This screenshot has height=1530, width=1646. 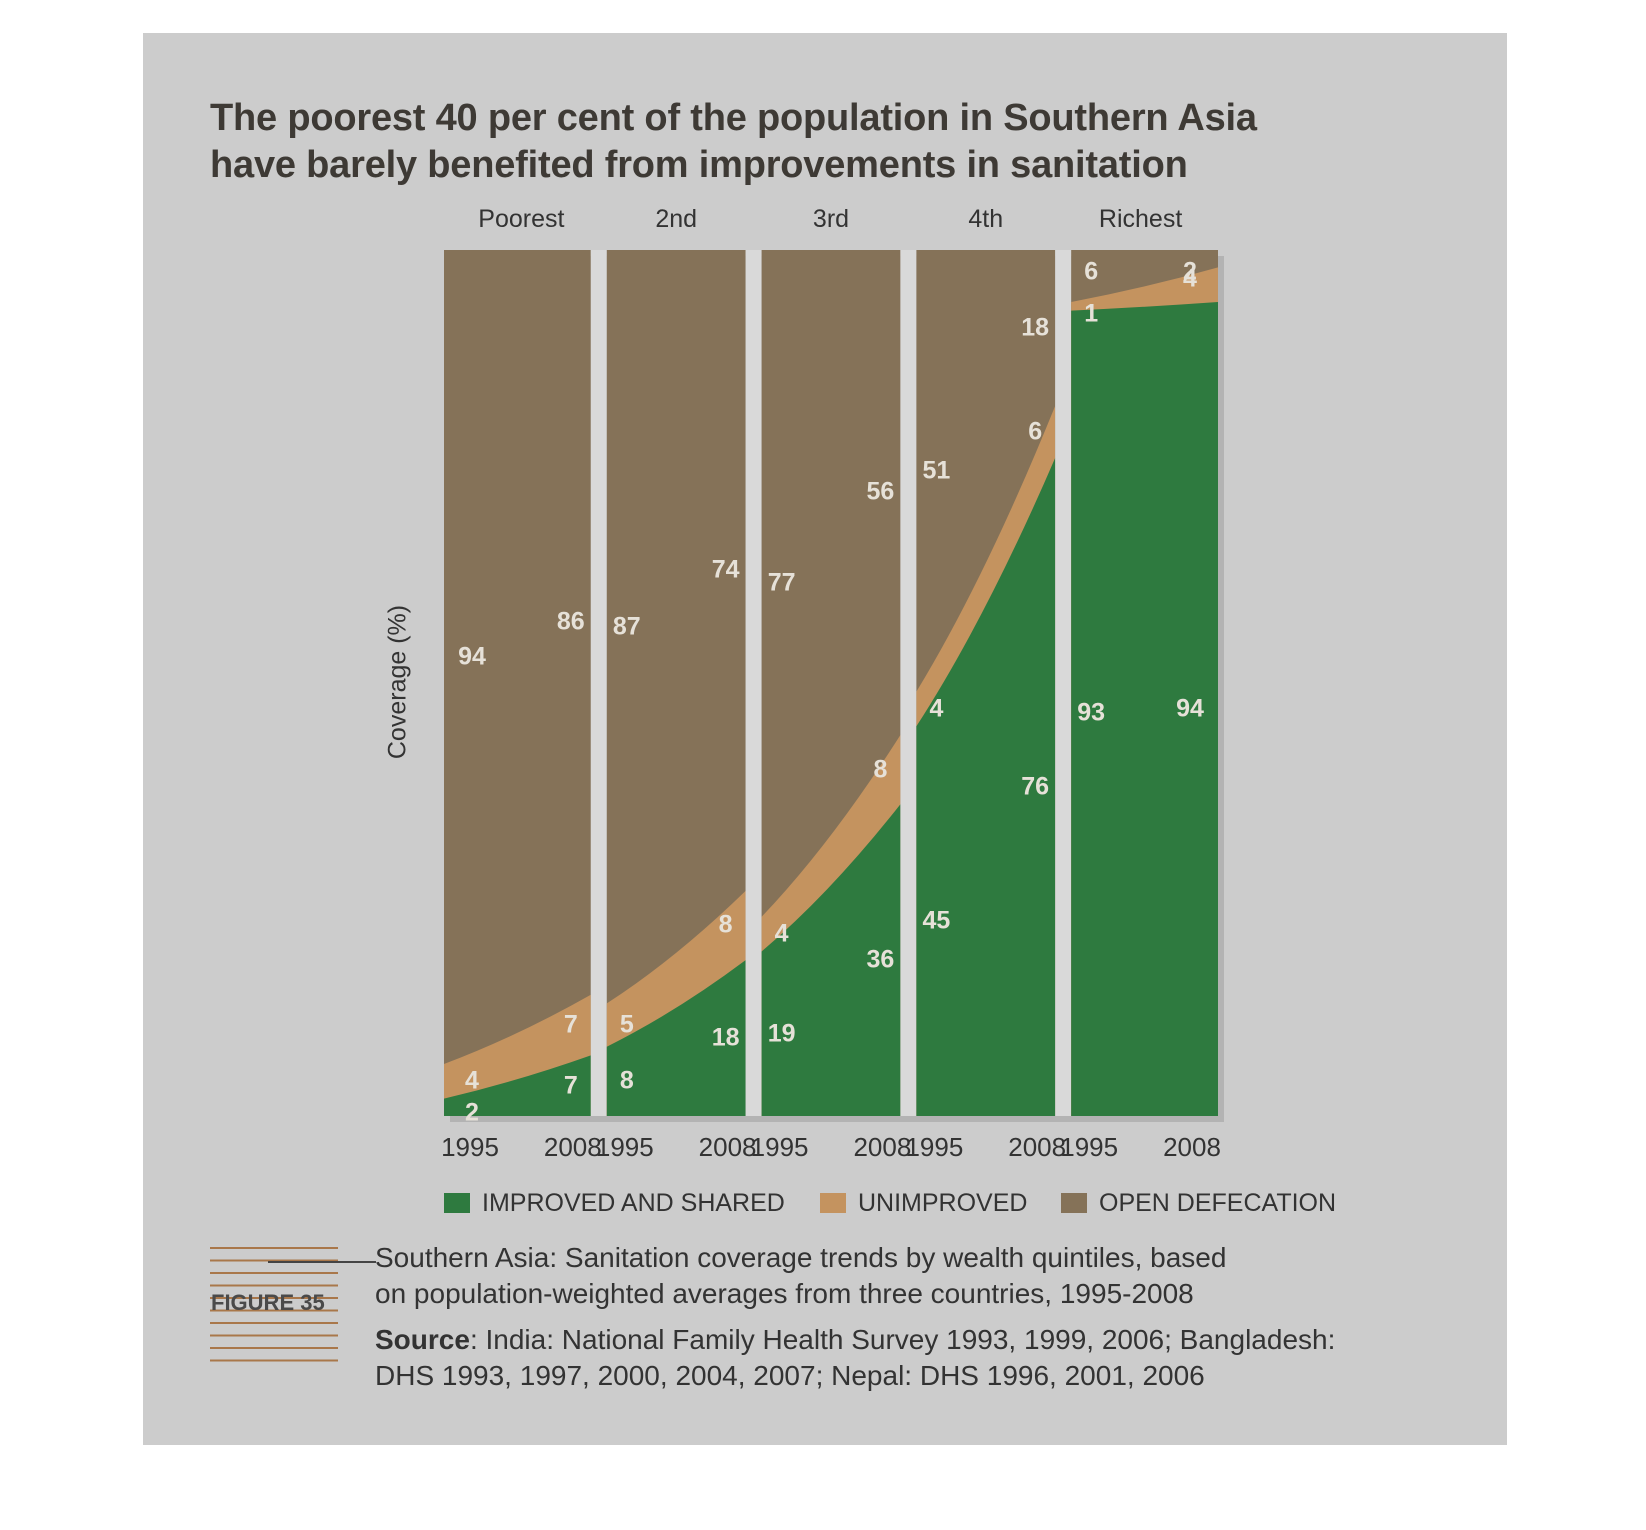 I want to click on improved-value-label: 76, so click(x=1035, y=786).